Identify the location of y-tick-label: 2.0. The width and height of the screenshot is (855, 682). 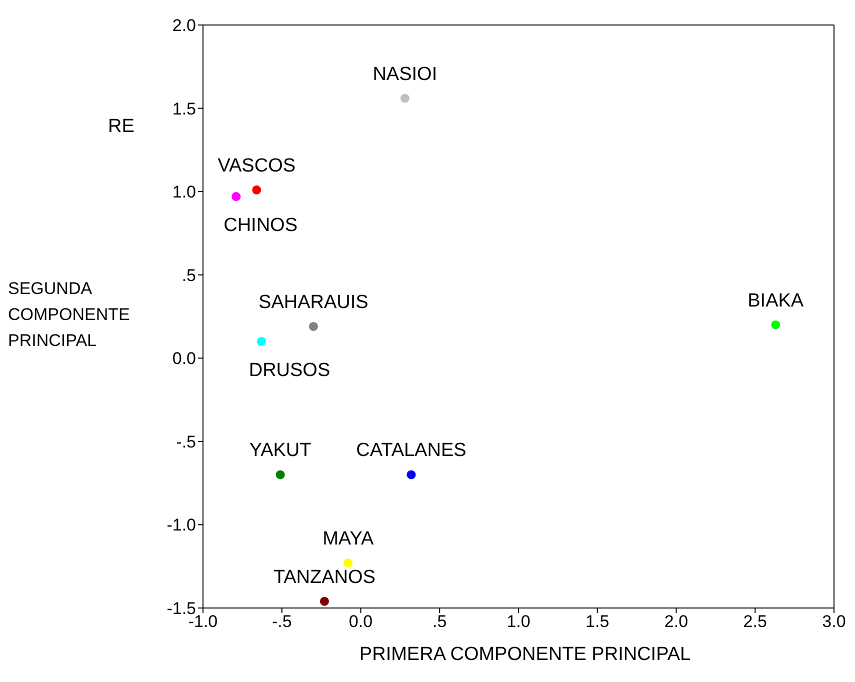
(184, 26).